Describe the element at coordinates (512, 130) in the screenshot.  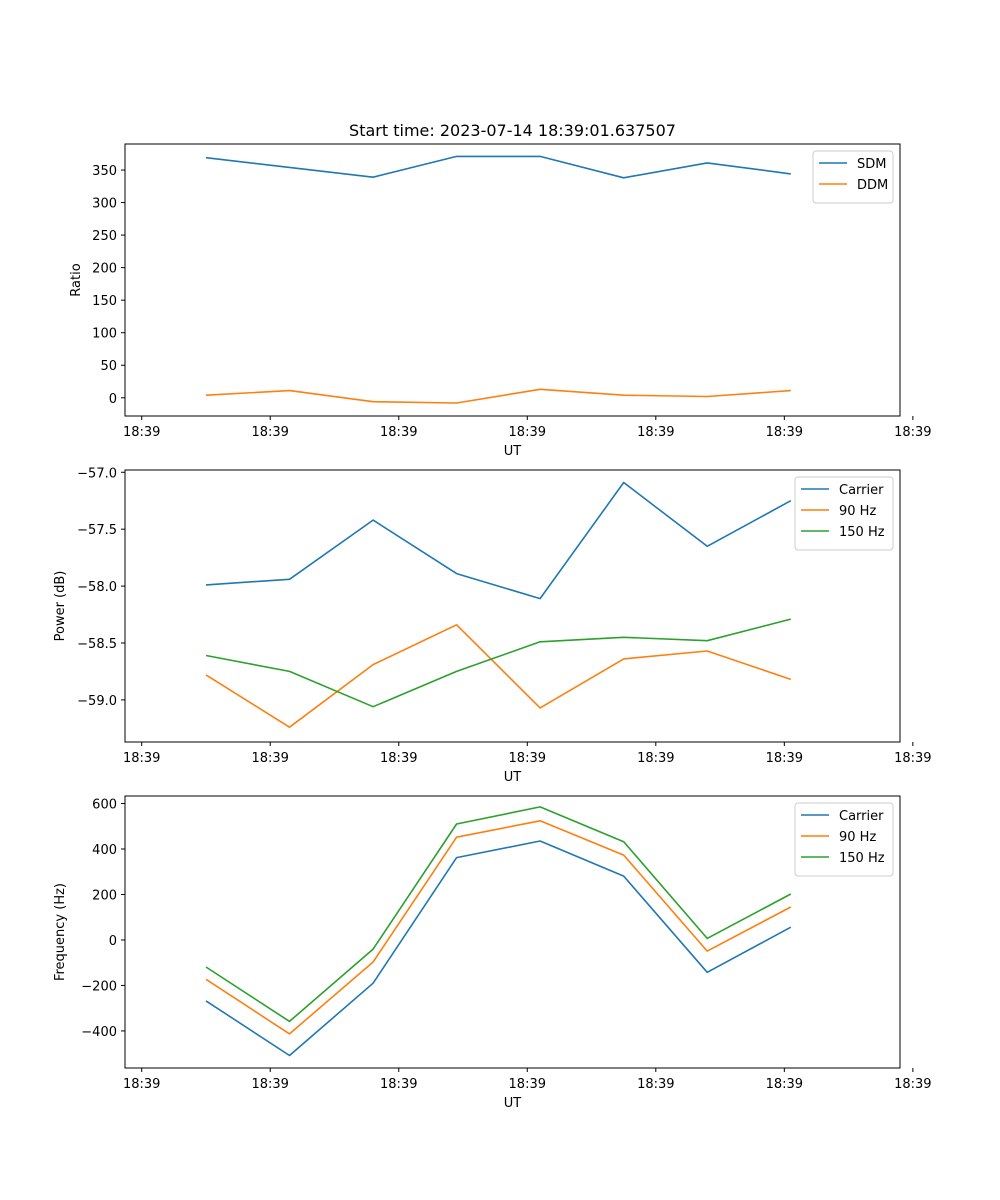
I see `chart-title: Start time: 2023-07-14 18:39:01.637507` at that location.